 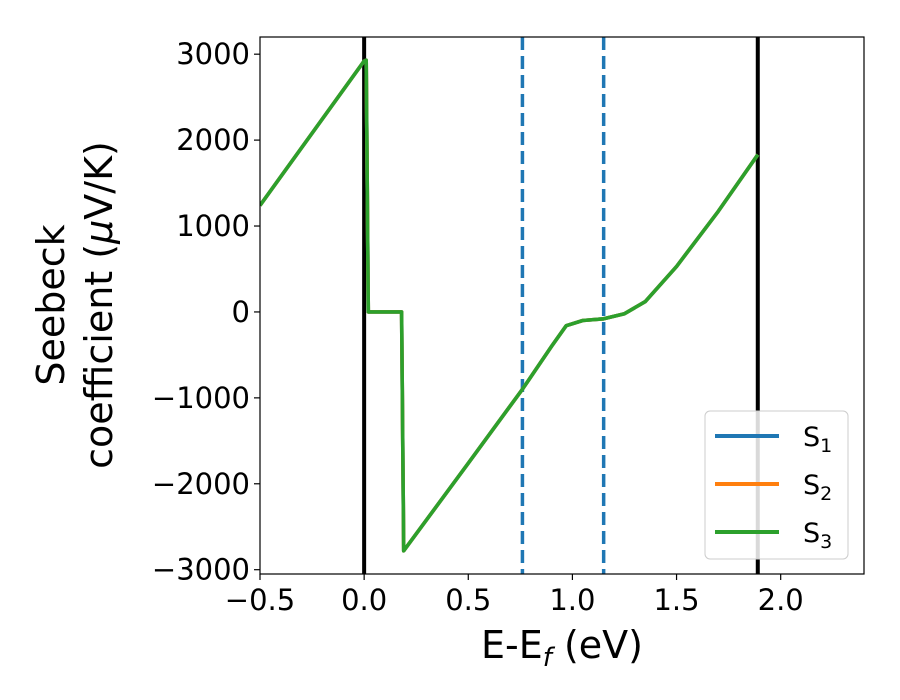 What do you see at coordinates (364, 600) in the screenshot?
I see `x-tick-label: 0.0` at bounding box center [364, 600].